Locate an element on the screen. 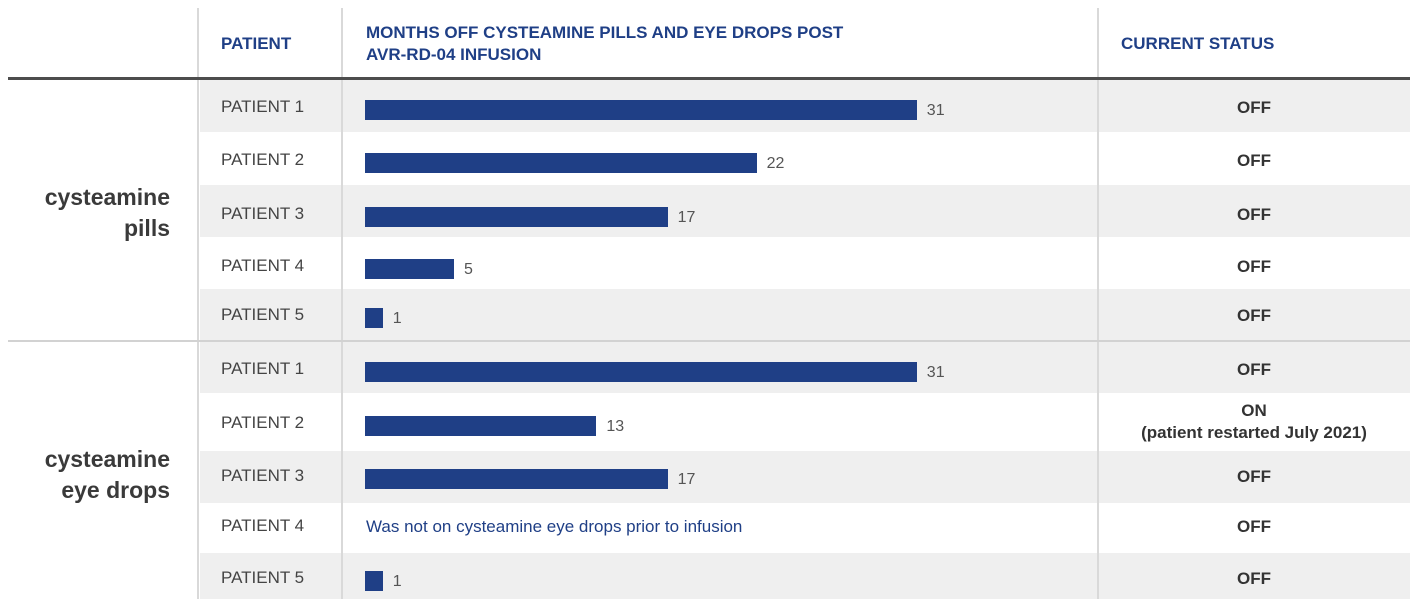 This screenshot has height=599, width=1412. months-column-header-line2: AVR-RD-04 INFUSION is located at coordinates (454, 54).